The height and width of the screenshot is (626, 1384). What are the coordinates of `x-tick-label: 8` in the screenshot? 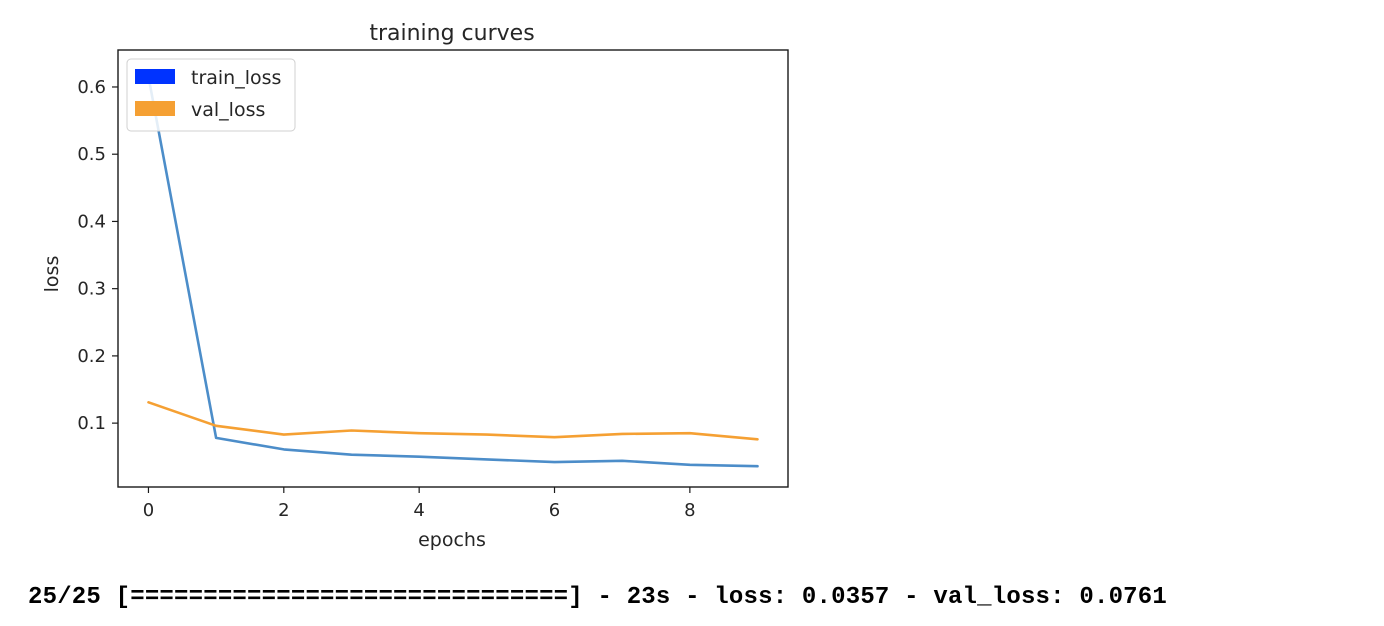 It's located at (689, 510).